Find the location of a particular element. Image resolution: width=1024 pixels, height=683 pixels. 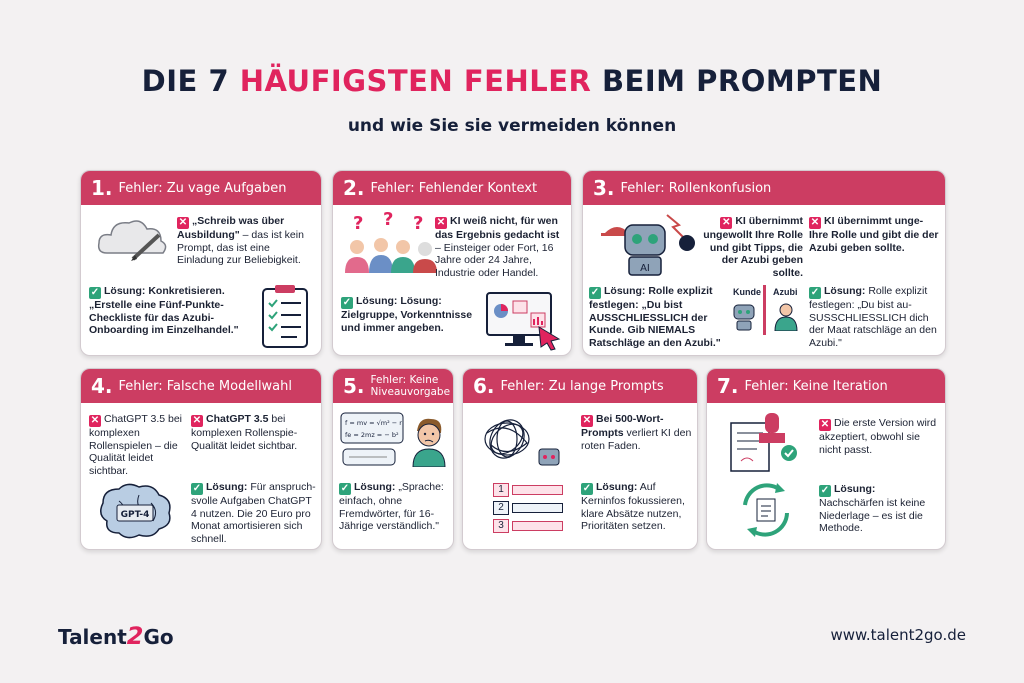

card-title: Fehler: Zu lange Prompts is located at coordinates (582, 386).